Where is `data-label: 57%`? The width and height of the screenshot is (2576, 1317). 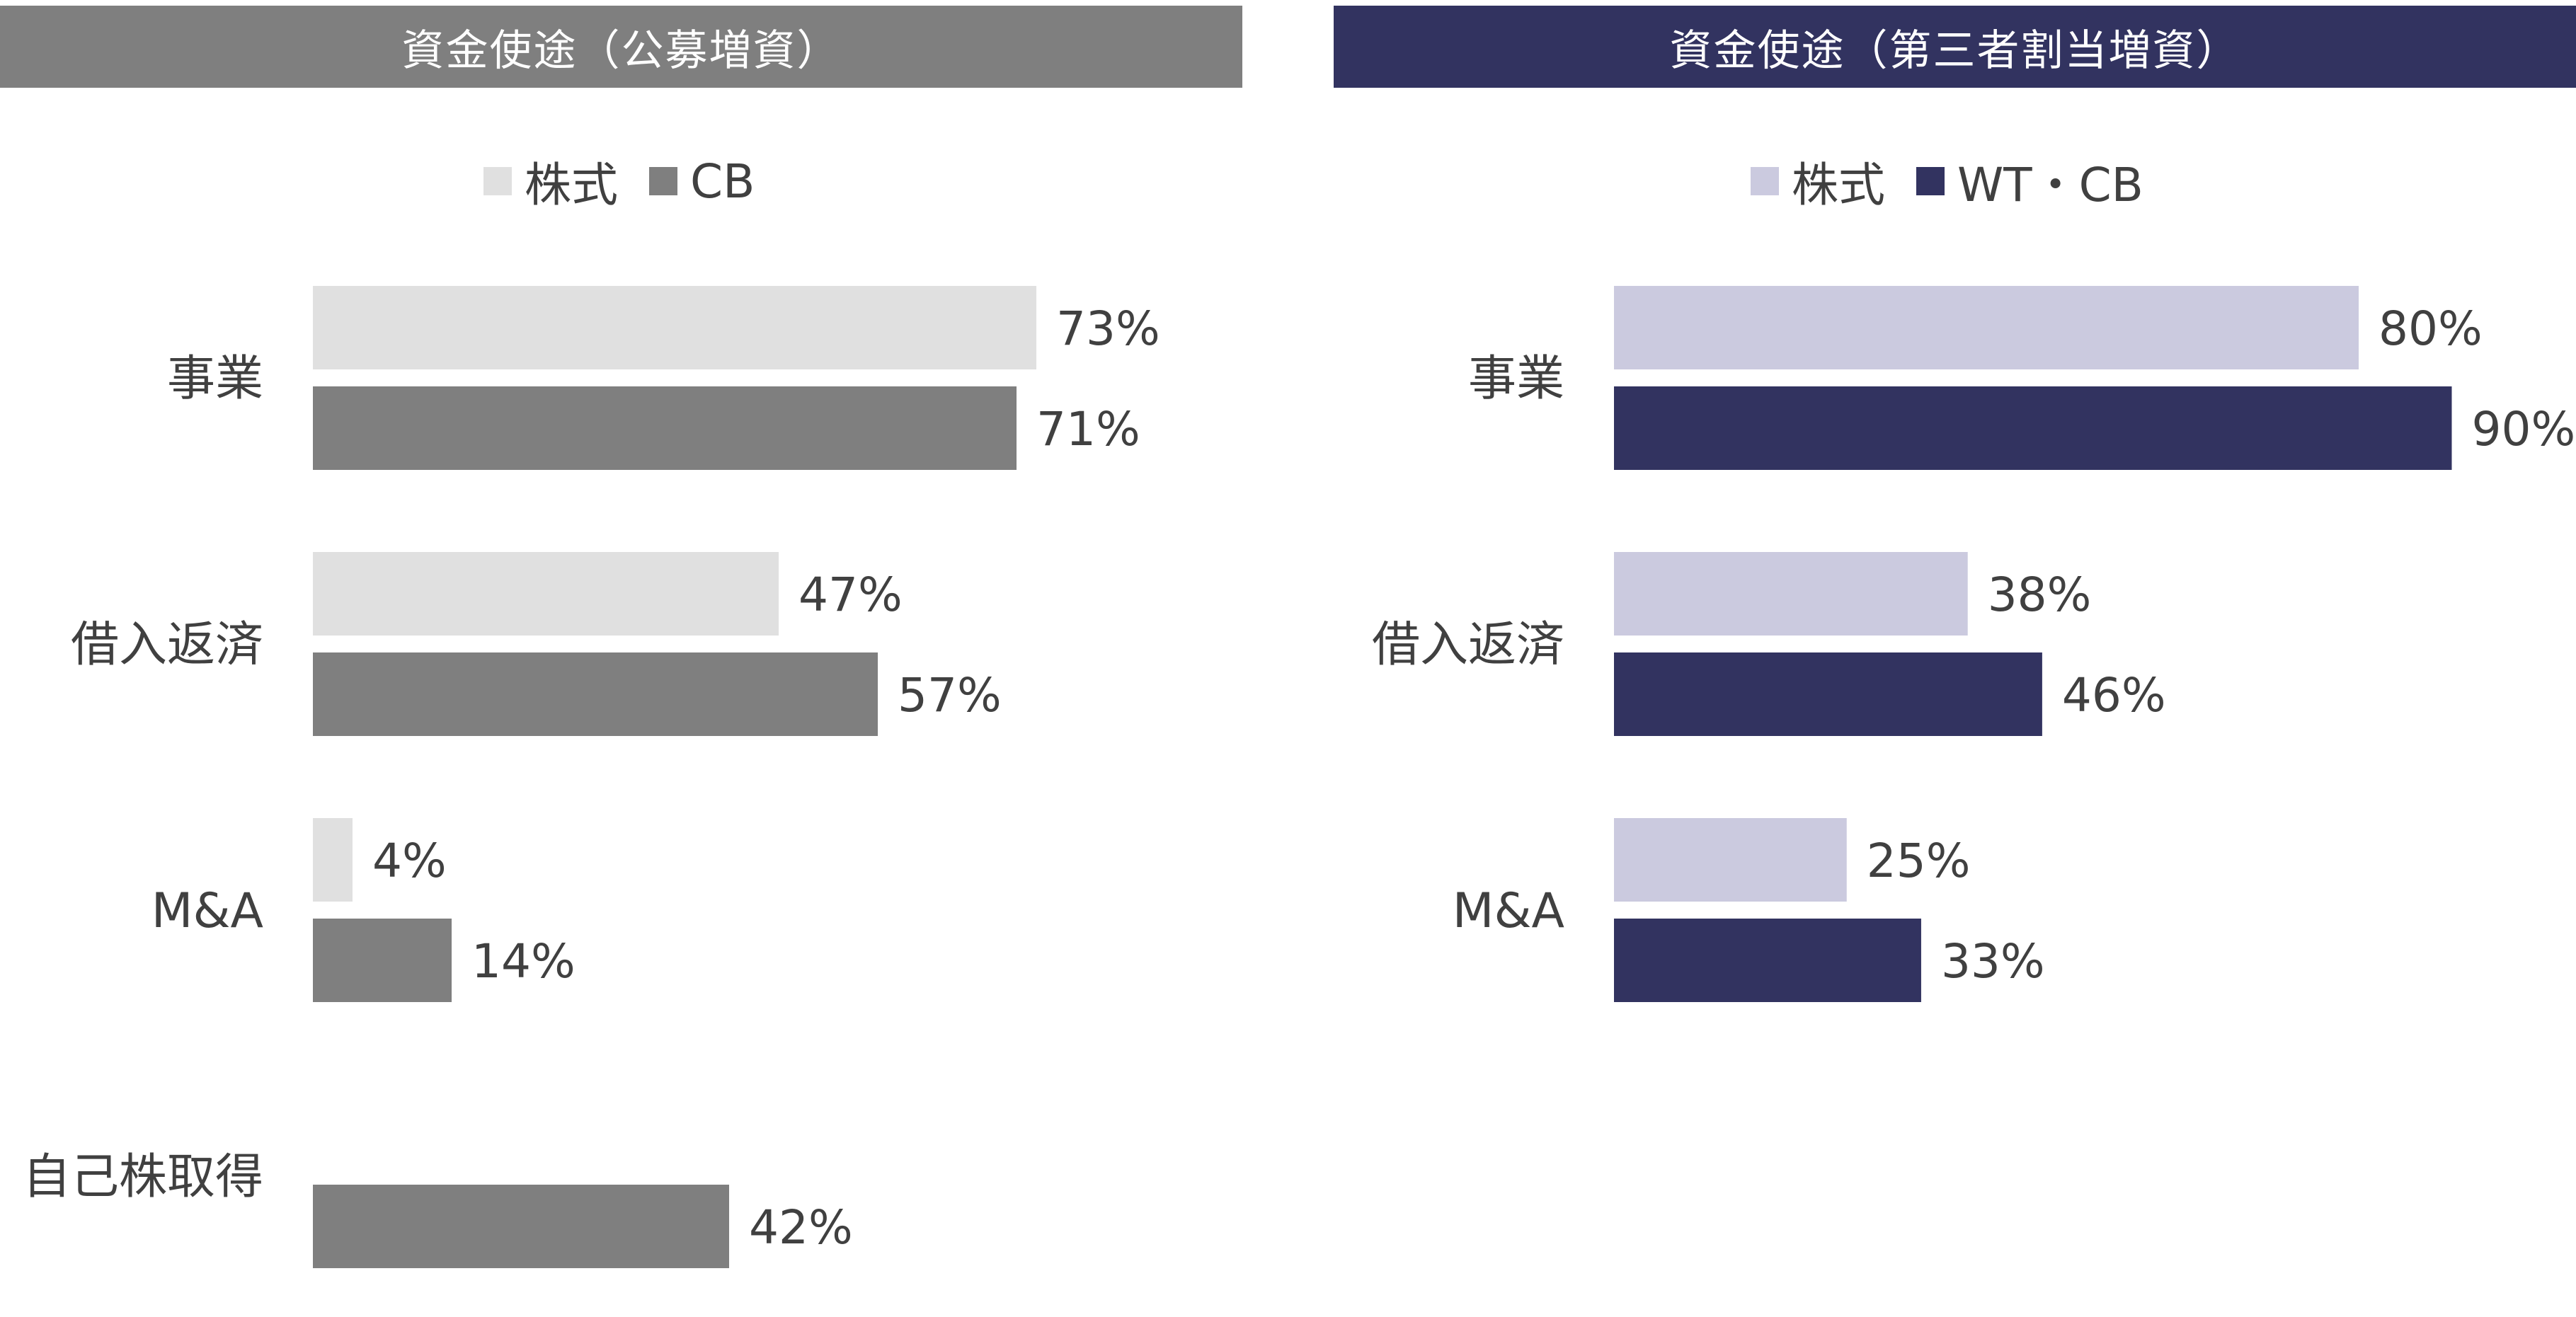
data-label: 57% is located at coordinates (950, 695).